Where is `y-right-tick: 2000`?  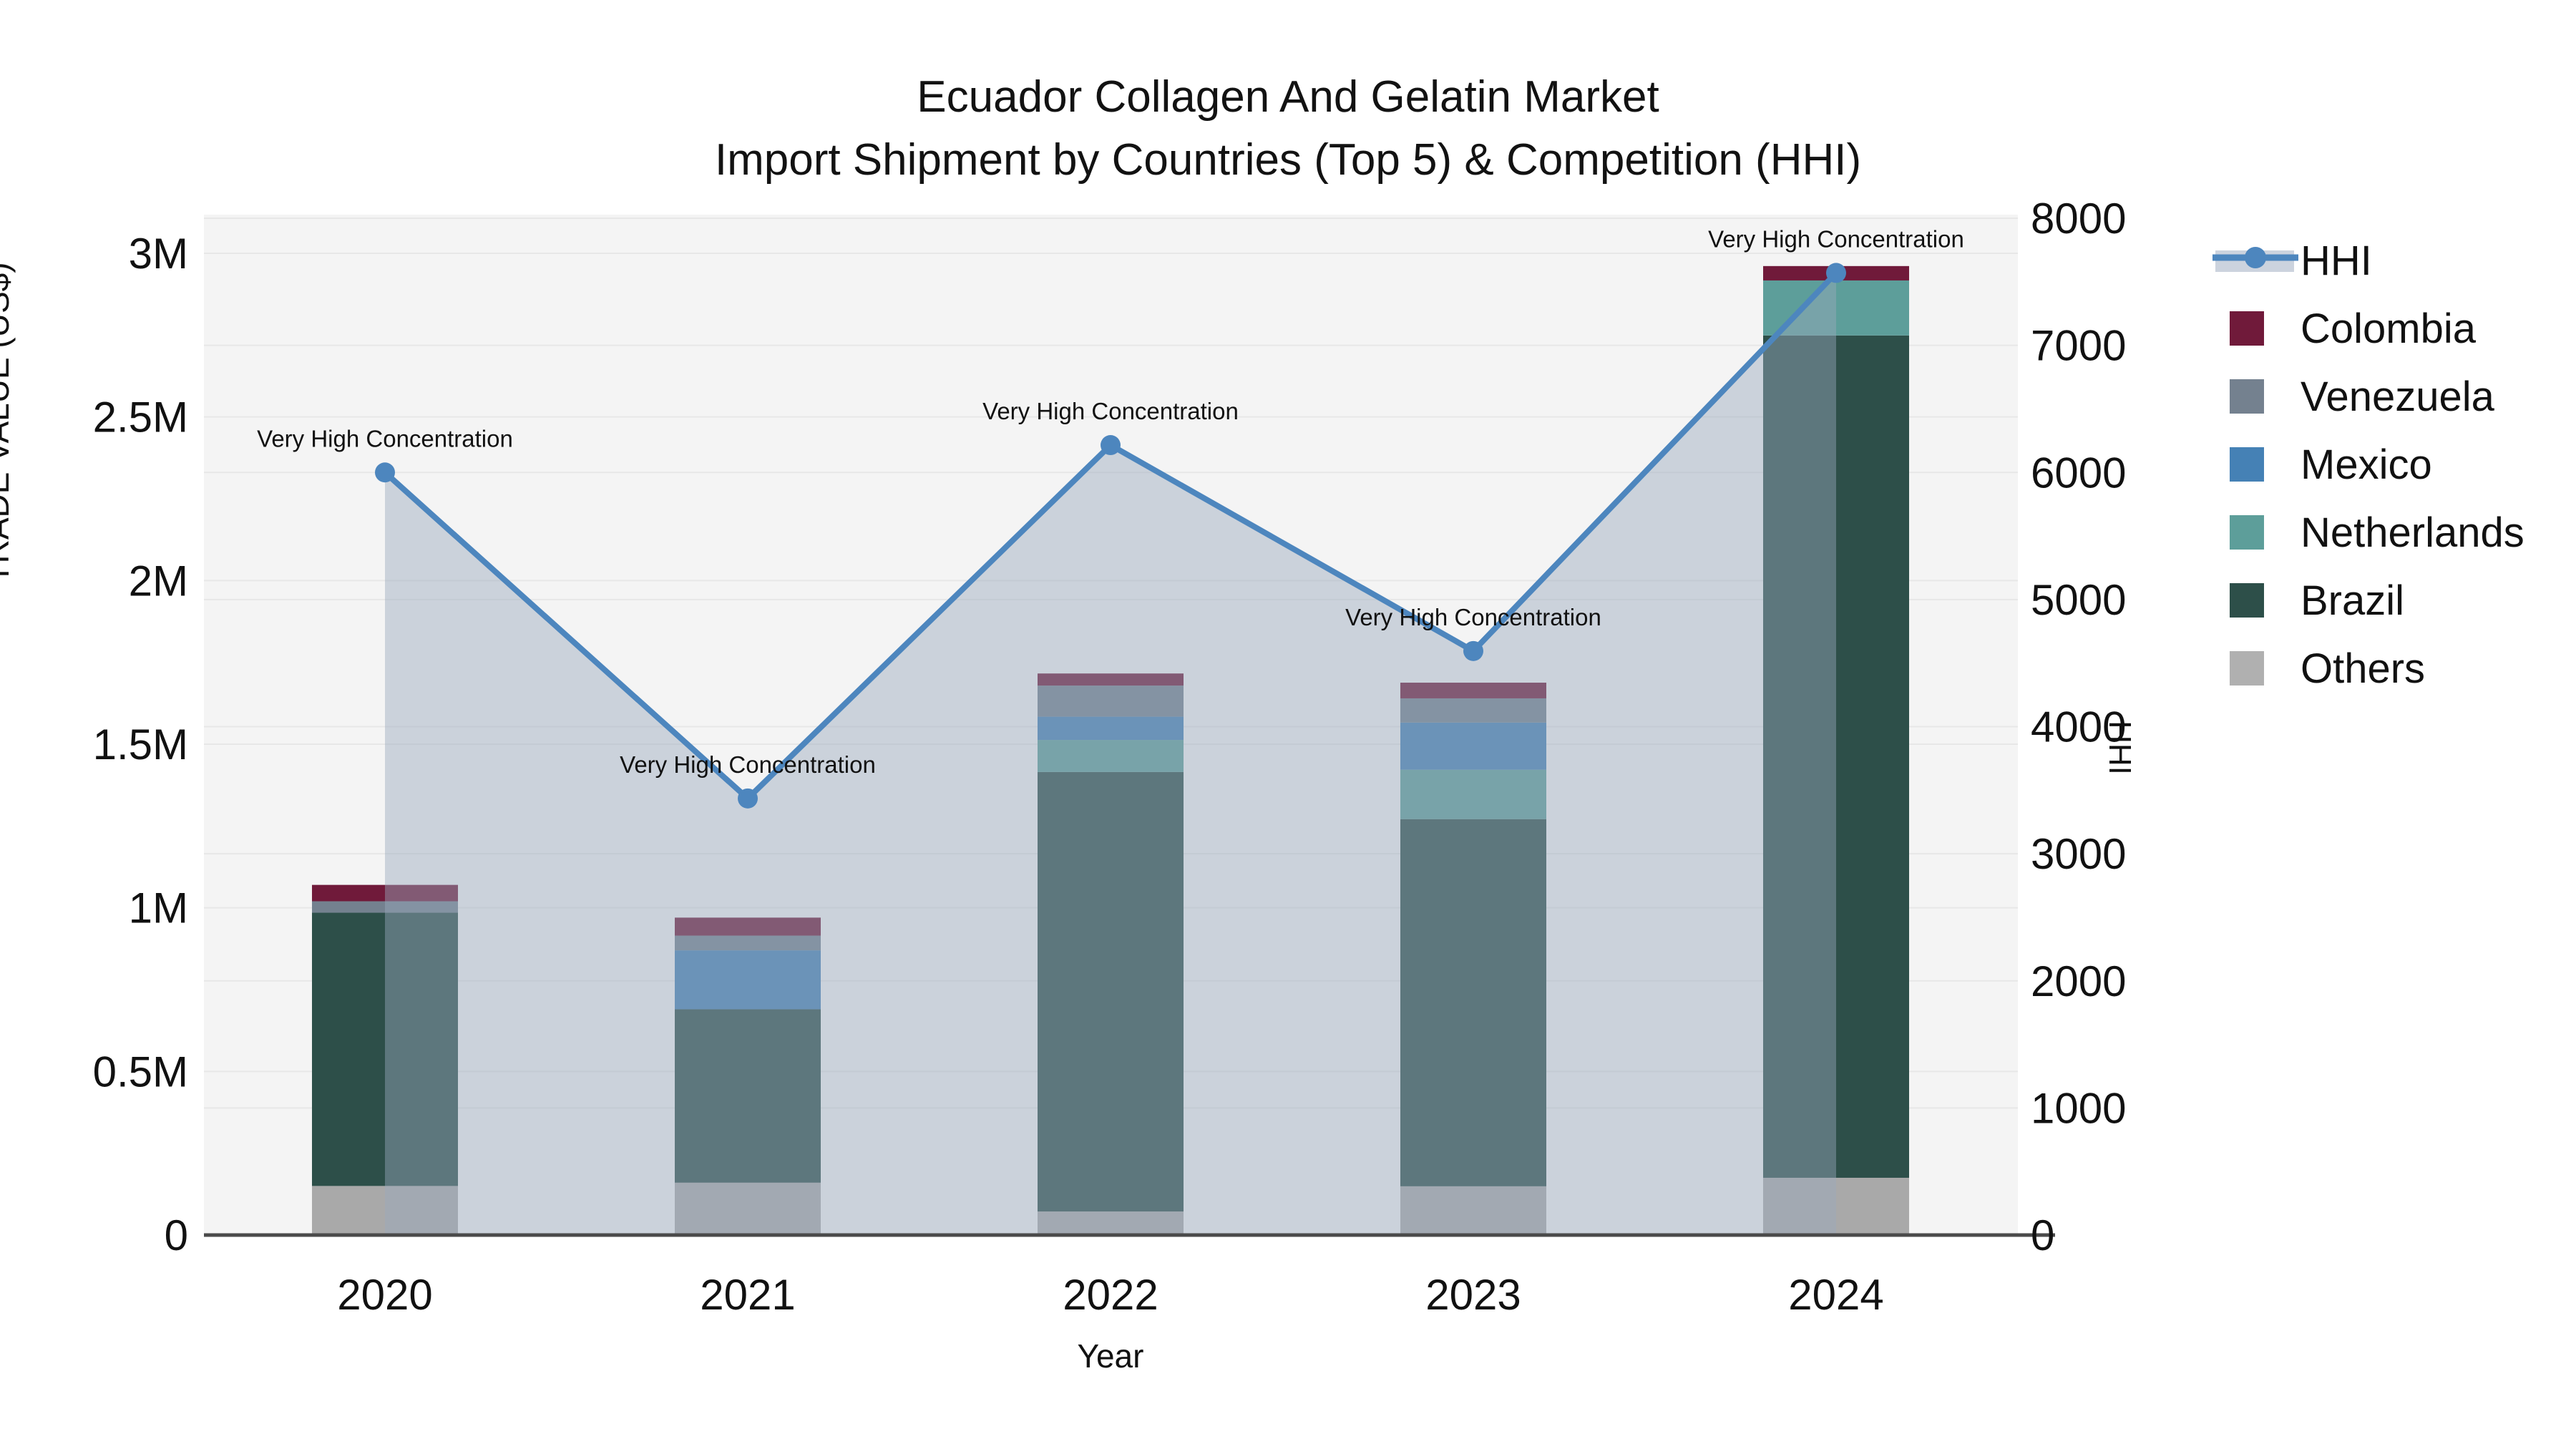
y-right-tick: 2000 is located at coordinates (2078, 981).